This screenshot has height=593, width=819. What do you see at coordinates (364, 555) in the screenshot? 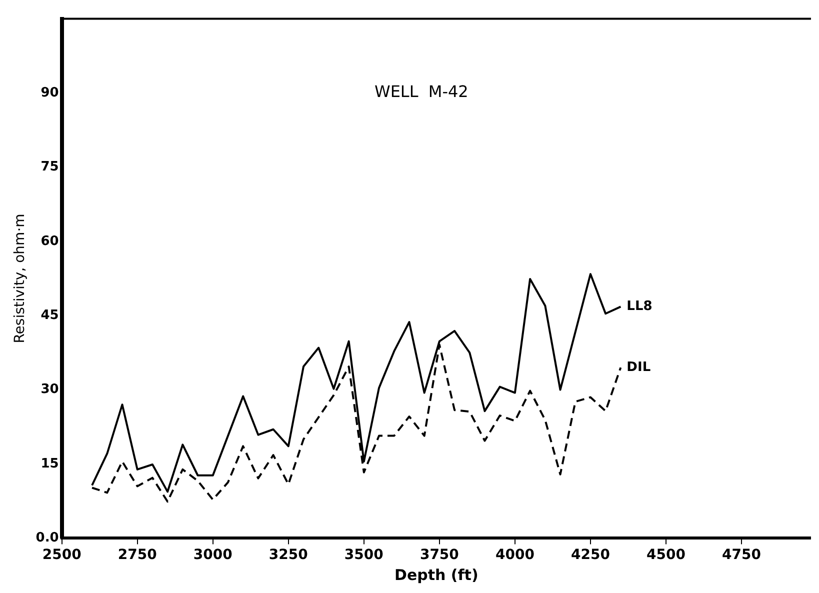
I see `x-tick-label: 3500` at bounding box center [364, 555].